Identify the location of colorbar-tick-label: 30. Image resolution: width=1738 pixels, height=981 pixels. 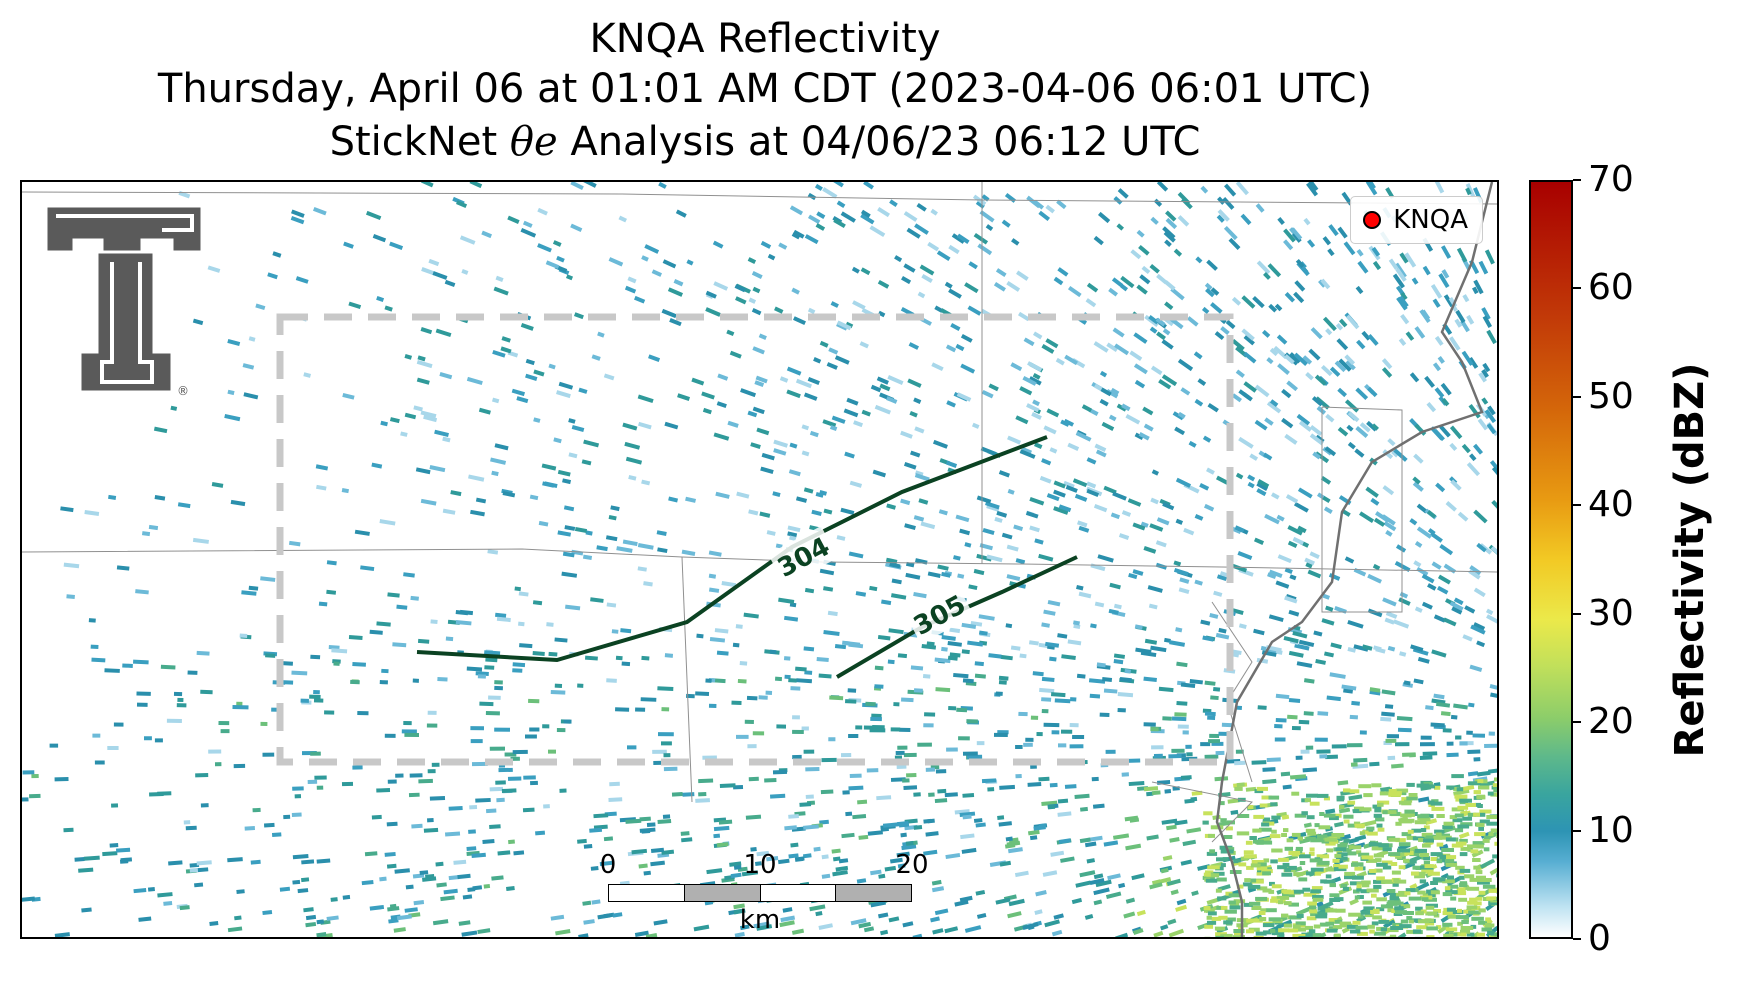
(1611, 613).